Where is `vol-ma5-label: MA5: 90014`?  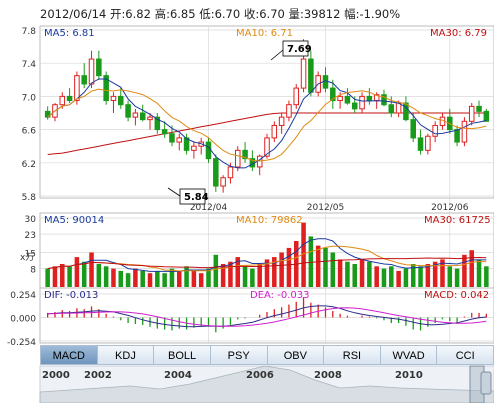 vol-ma5-label: MA5: 90014 is located at coordinates (74, 220).